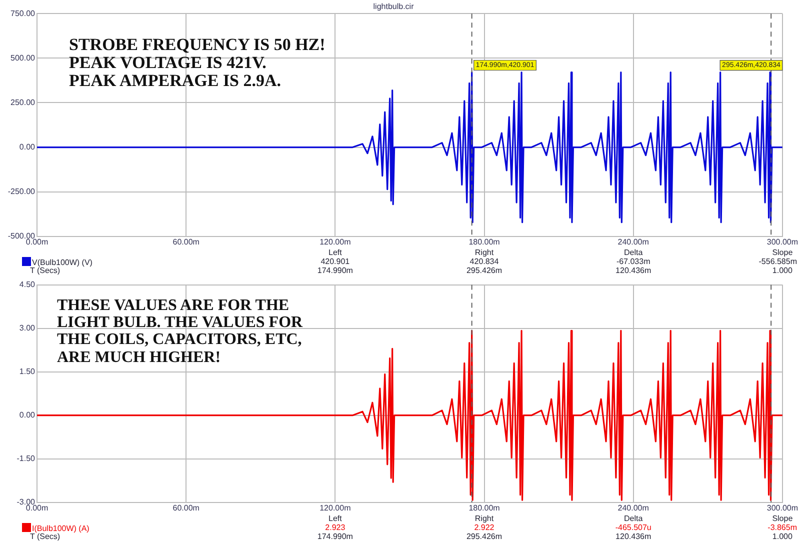  What do you see at coordinates (180, 331) in the screenshot?
I see `annotation: THESE VALUES ARE FOR THE LIGHT BULB. THE VALUES FOR THE COILS, CAPACITORS, ETC, ARE MUCH HIGHER!` at bounding box center [180, 331].